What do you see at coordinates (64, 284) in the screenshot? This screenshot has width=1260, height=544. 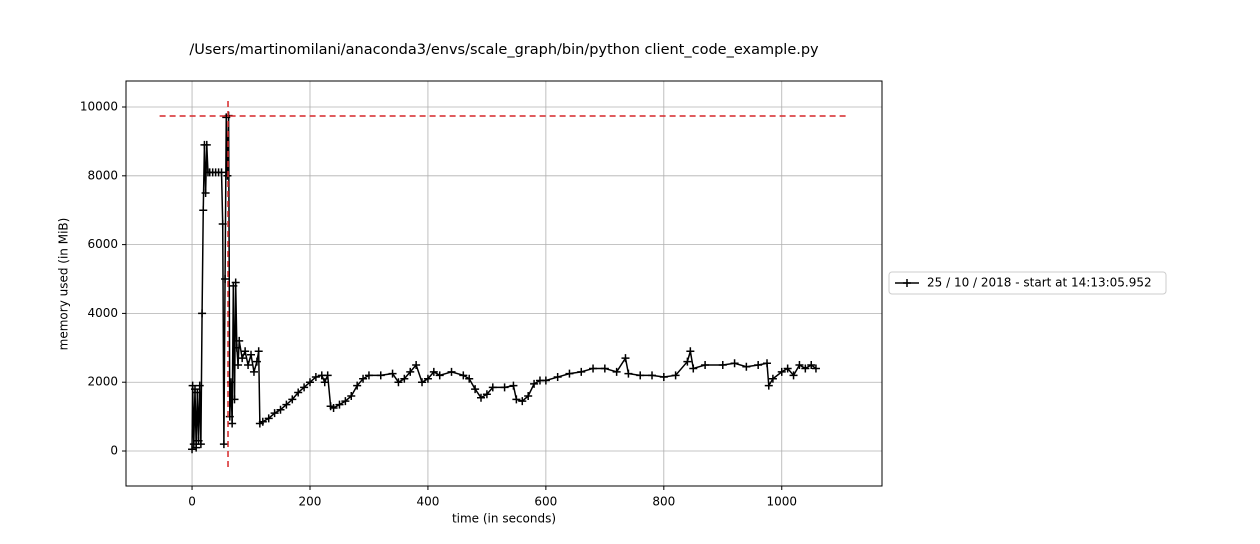 I see `y-axis-label: memory used (in MiB)` at bounding box center [64, 284].